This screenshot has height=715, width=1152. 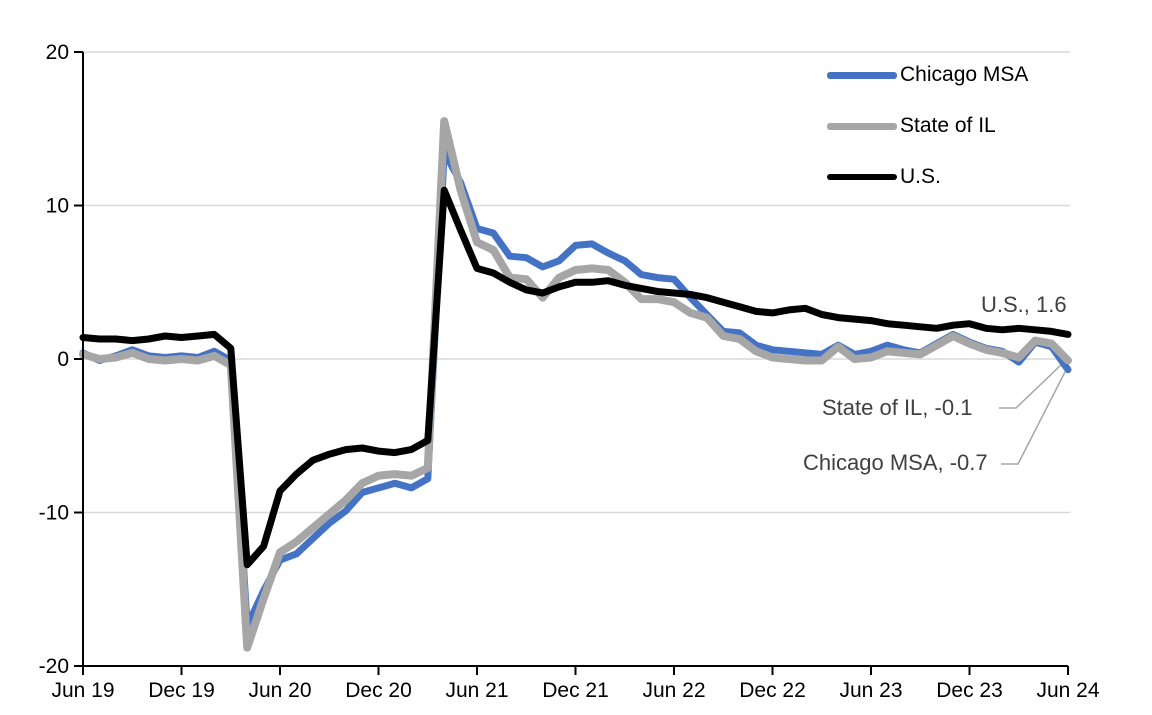 I want to click on x-axis-tick-label: Jun 19, so click(x=82, y=690).